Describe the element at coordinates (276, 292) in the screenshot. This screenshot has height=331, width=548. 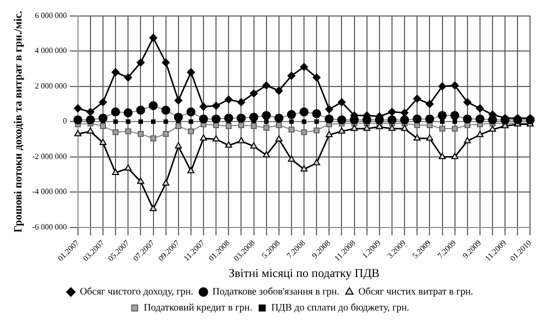
I see `legend-label: Податкове зобов'язання в грн.` at that location.